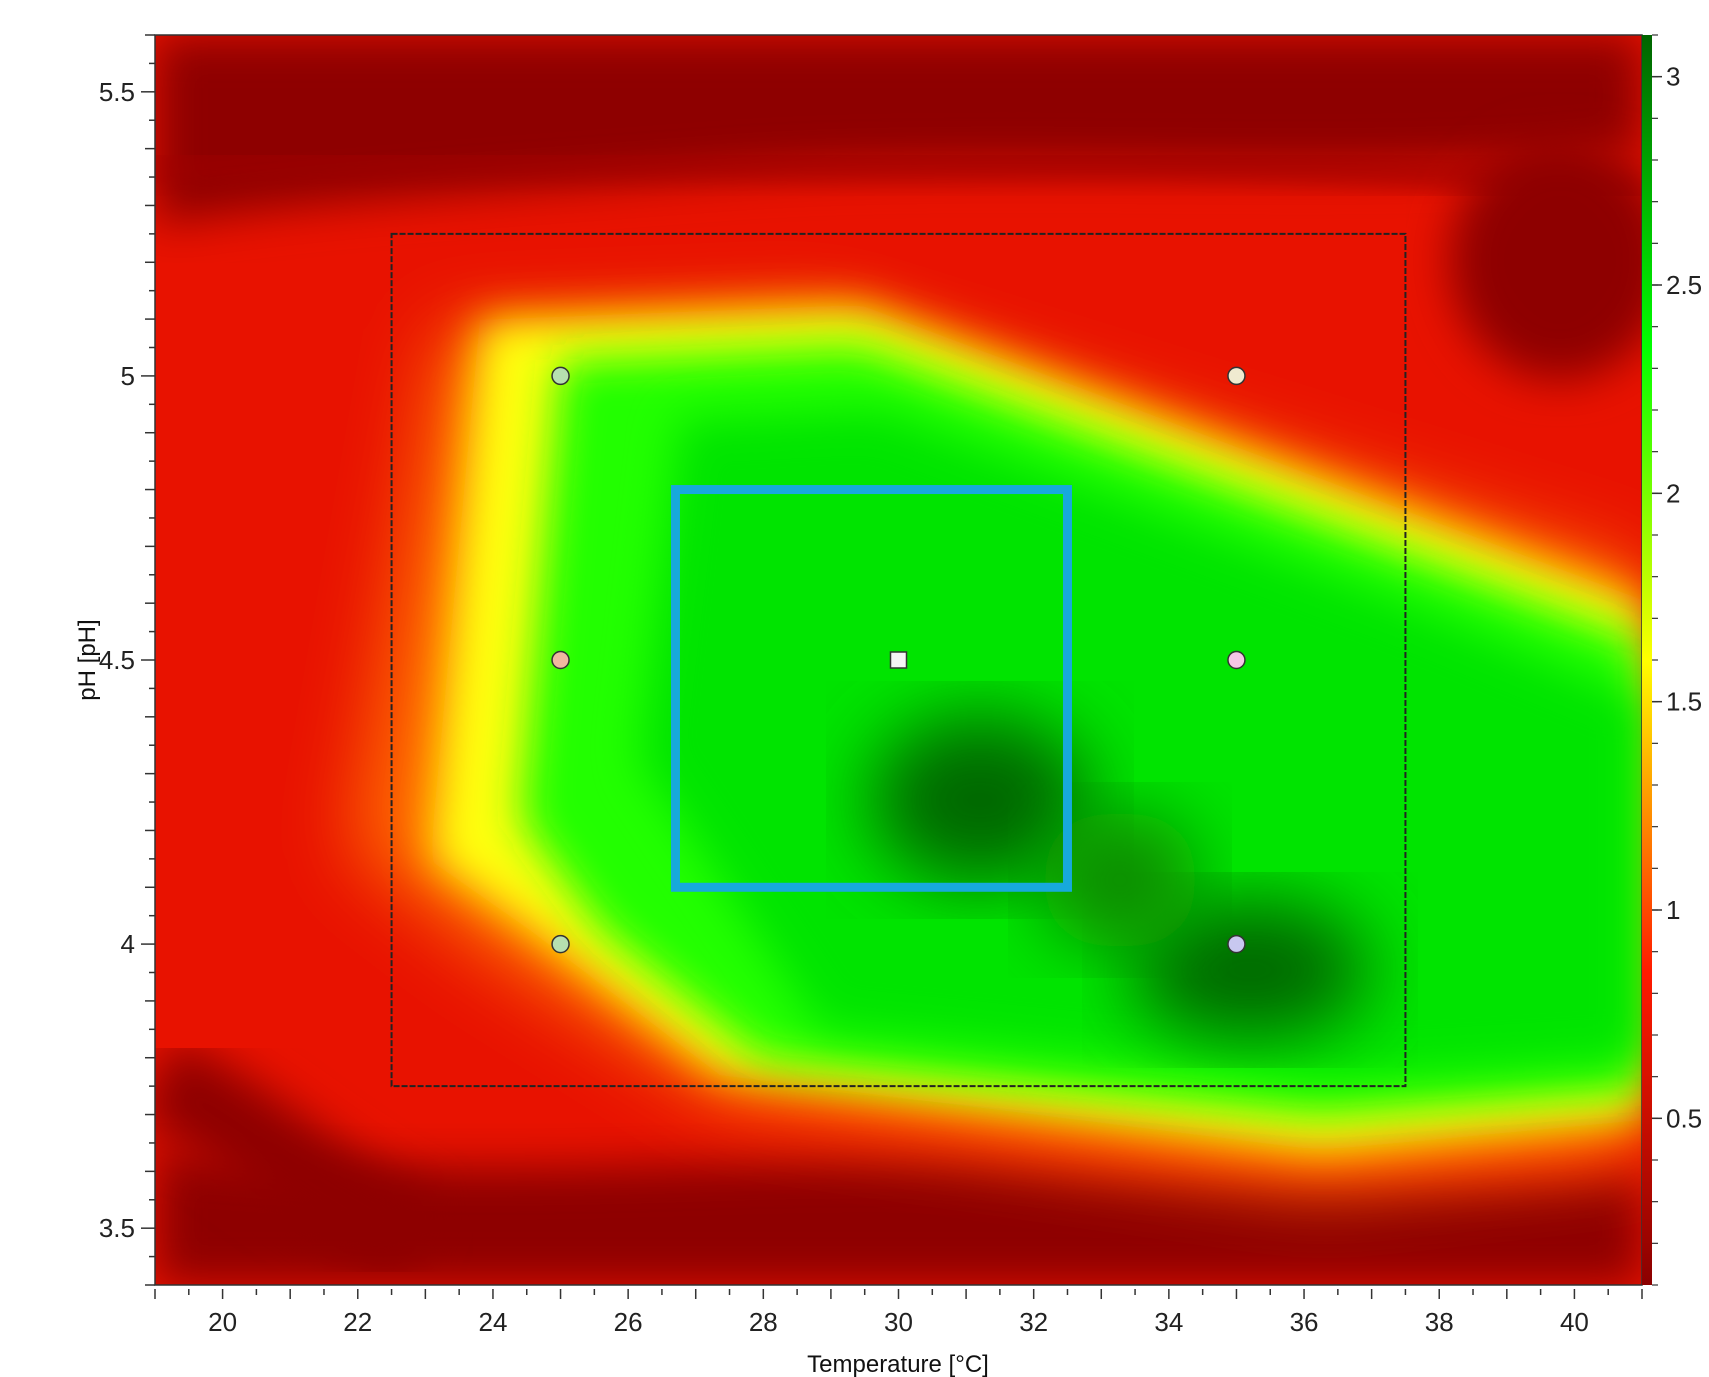 Image resolution: width=1709 pixels, height=1377 pixels. What do you see at coordinates (117, 1228) in the screenshot?
I see `y-tick-label: 3.5` at bounding box center [117, 1228].